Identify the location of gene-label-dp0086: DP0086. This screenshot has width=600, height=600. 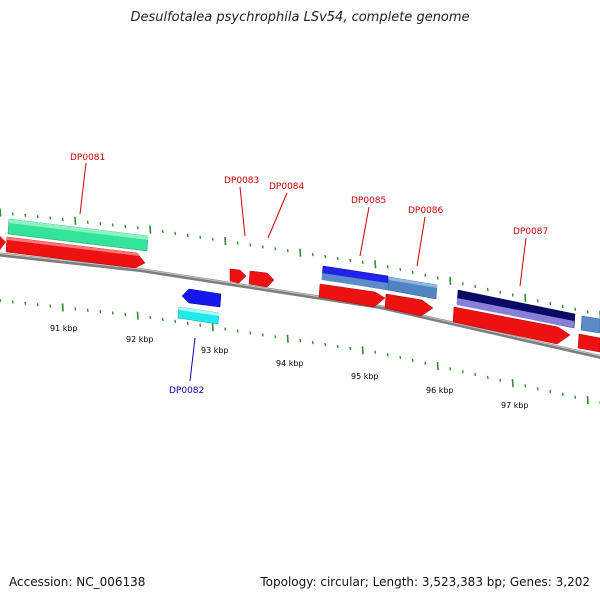
(426, 211).